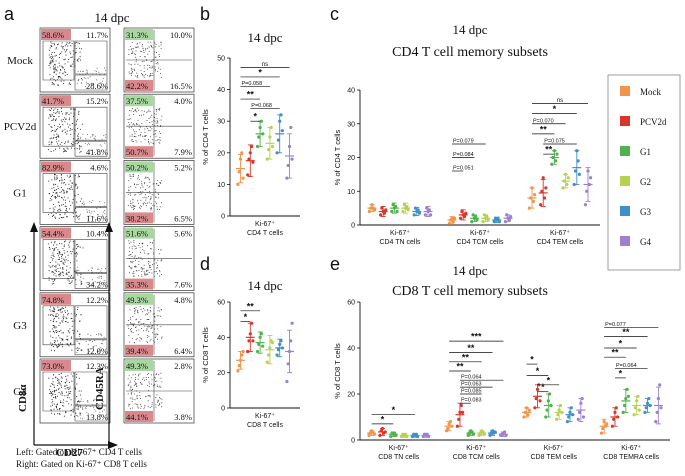 Image resolution: width=685 pixels, height=476 pixels. What do you see at coordinates (645, 182) in the screenshot?
I see `legend-label: G2` at bounding box center [645, 182].